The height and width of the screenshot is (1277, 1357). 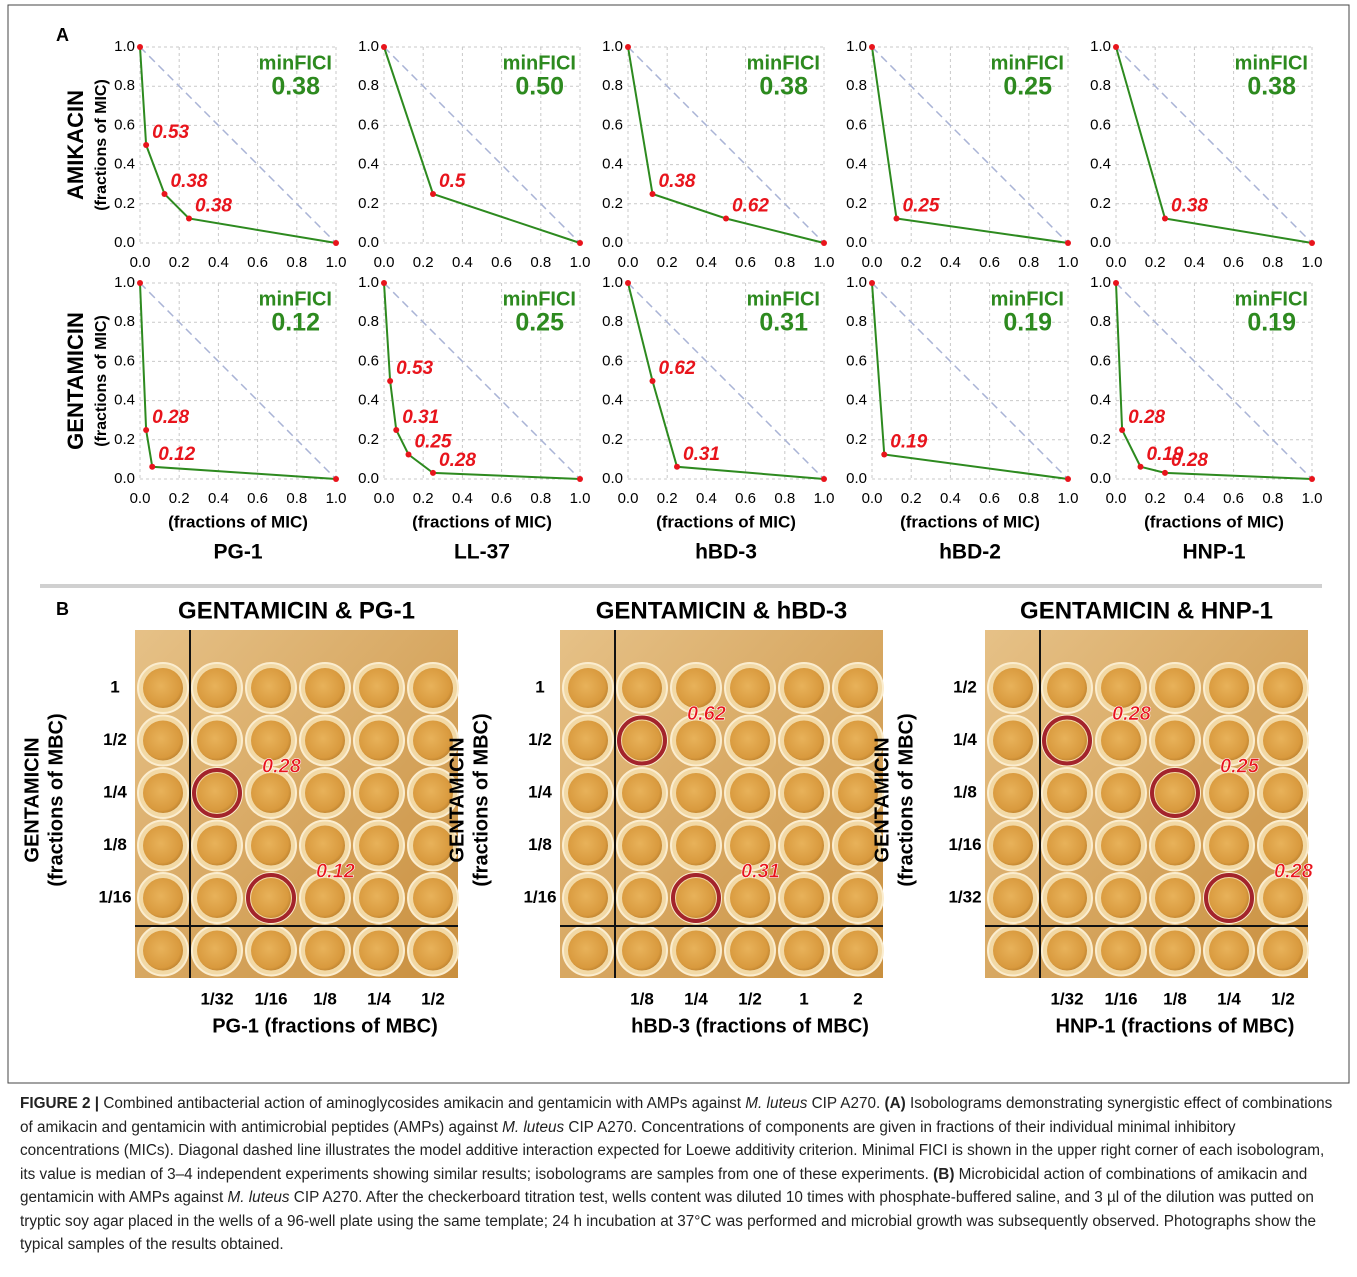 What do you see at coordinates (101, 381) in the screenshot?
I see `y-axis-label: (fractions of MIC)` at bounding box center [101, 381].